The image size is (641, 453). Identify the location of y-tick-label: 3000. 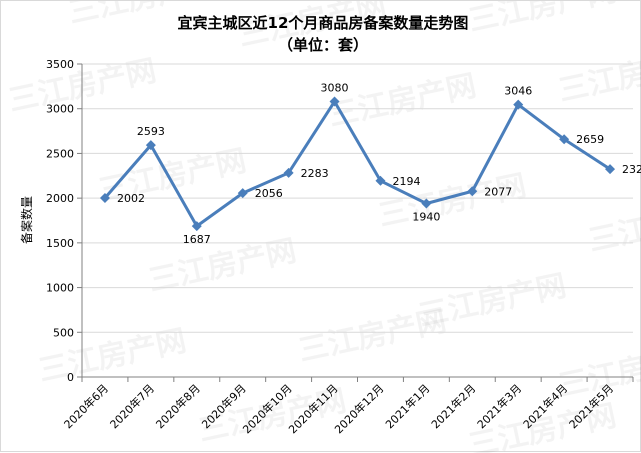
(60, 109).